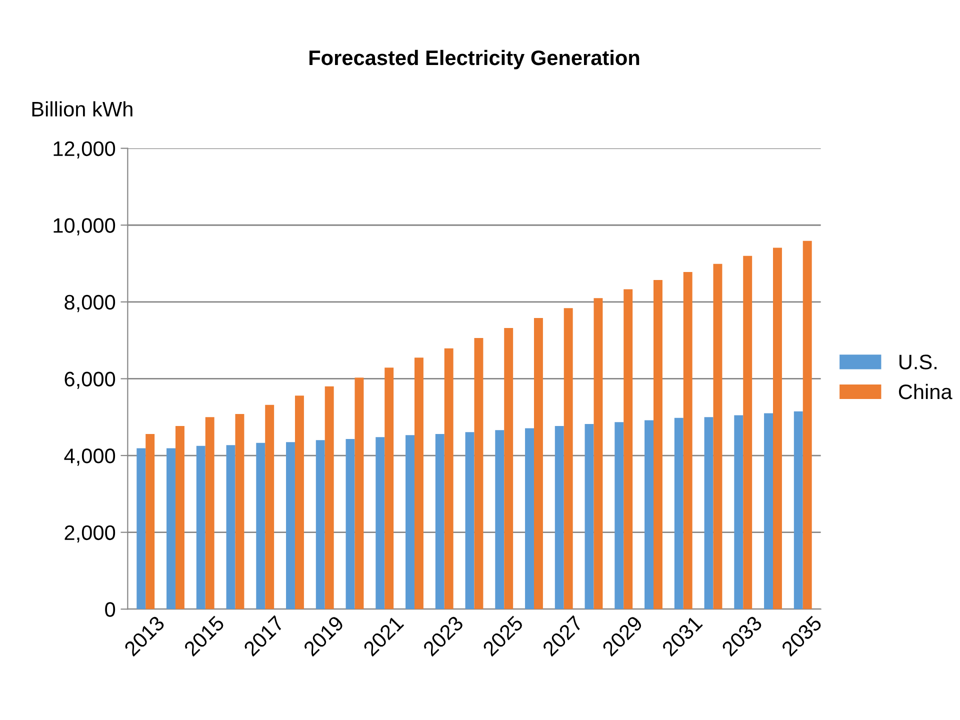 This screenshot has width=960, height=720. Describe the element at coordinates (85, 150) in the screenshot. I see `y-tick-label: 12,000` at that location.